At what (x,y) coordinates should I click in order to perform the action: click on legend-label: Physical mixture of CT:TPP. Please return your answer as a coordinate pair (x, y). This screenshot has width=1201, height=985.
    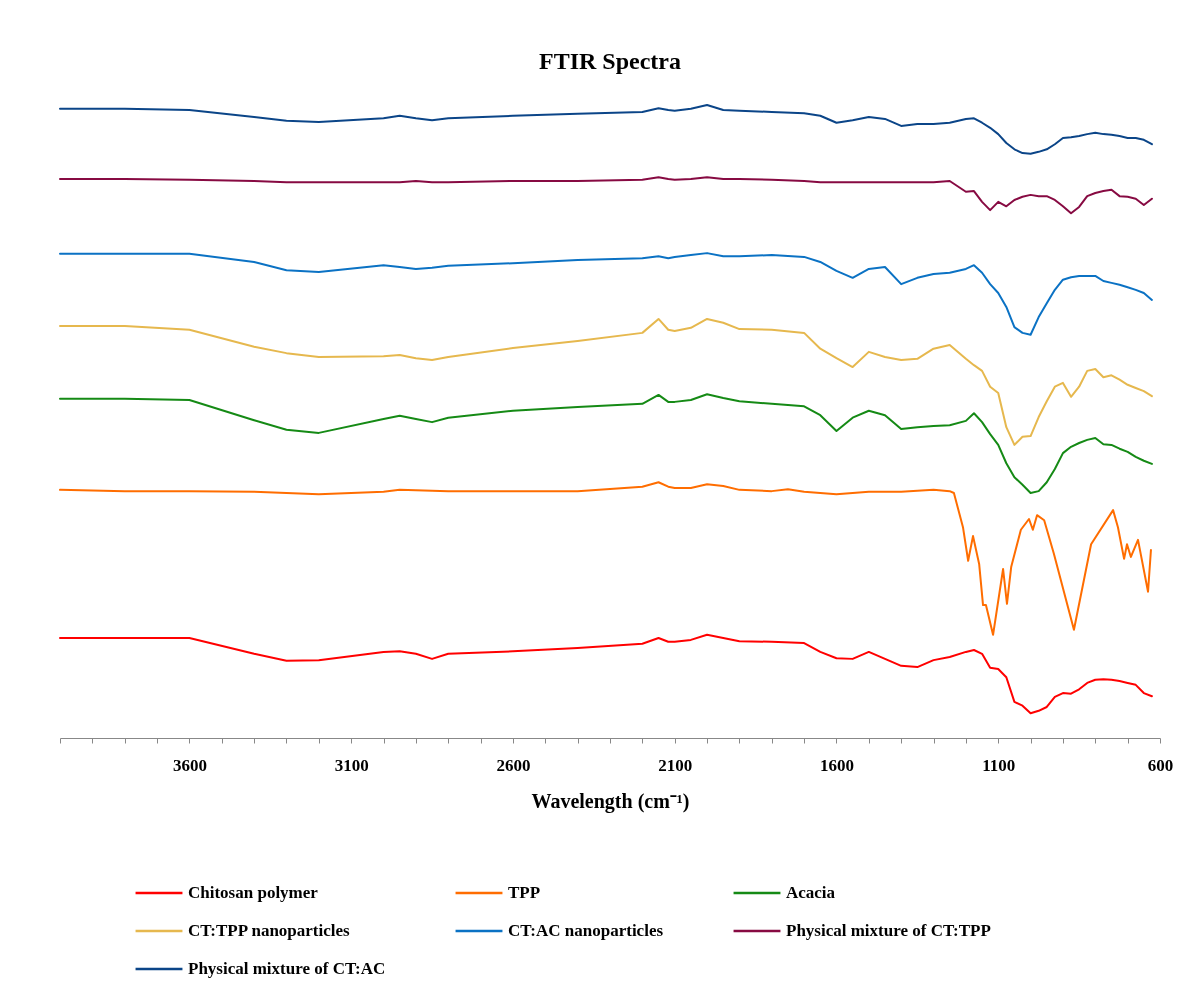
    Looking at the image, I should click on (888, 930).